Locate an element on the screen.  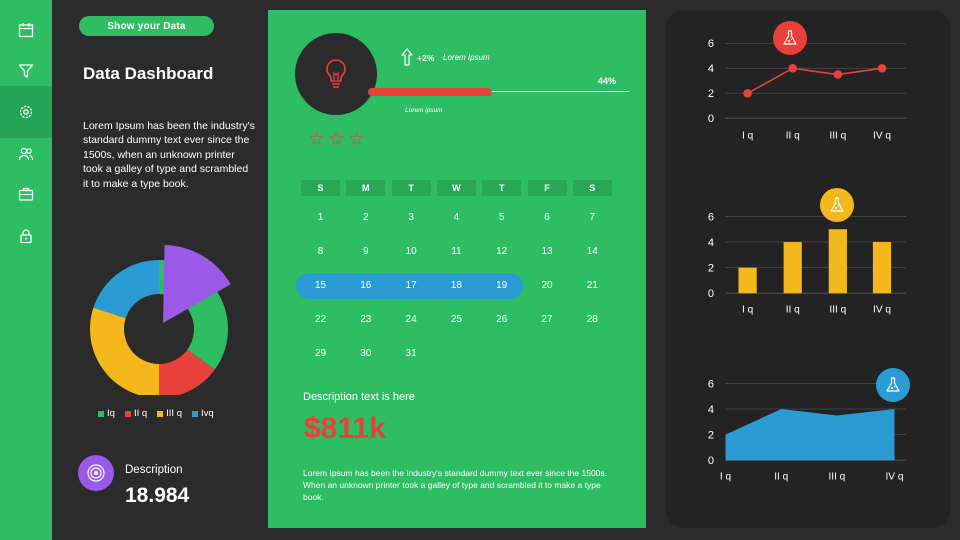
sidebar-item-settings is located at coordinates (26, 112).